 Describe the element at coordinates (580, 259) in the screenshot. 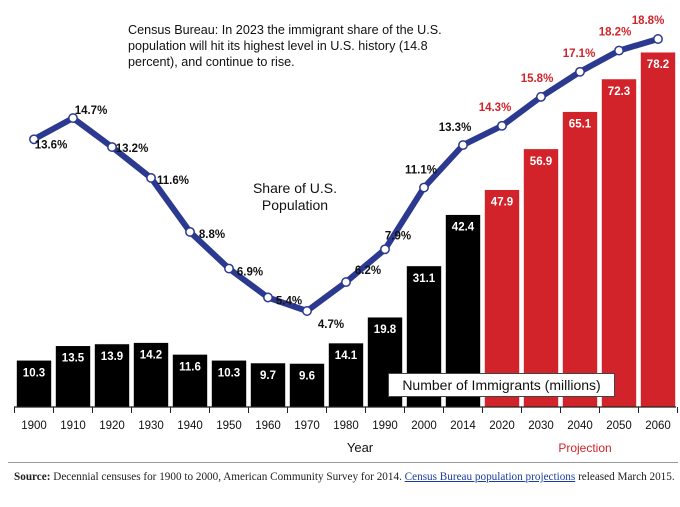

I see `bar-2040` at that location.